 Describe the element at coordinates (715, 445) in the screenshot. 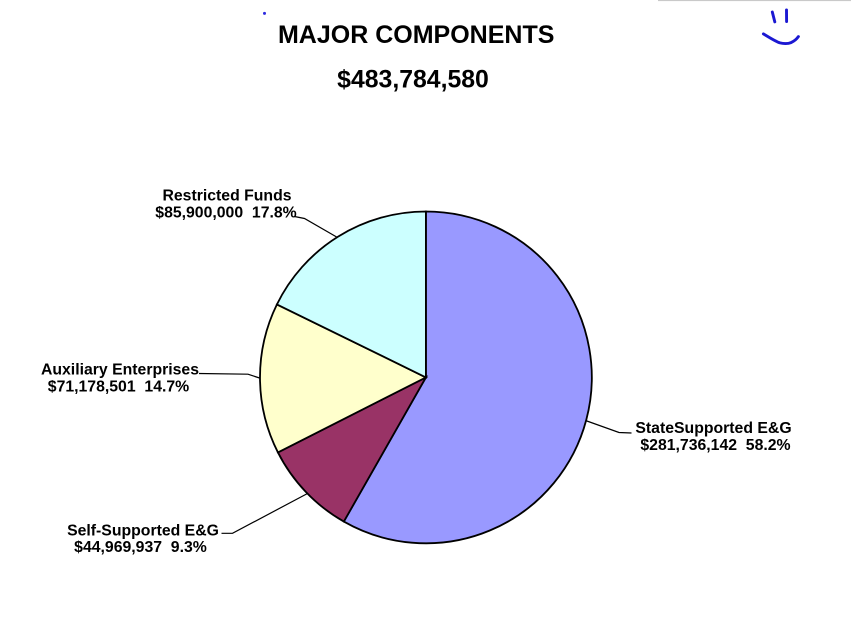

I see `svg-text: $281,736,142 58.2%` at that location.